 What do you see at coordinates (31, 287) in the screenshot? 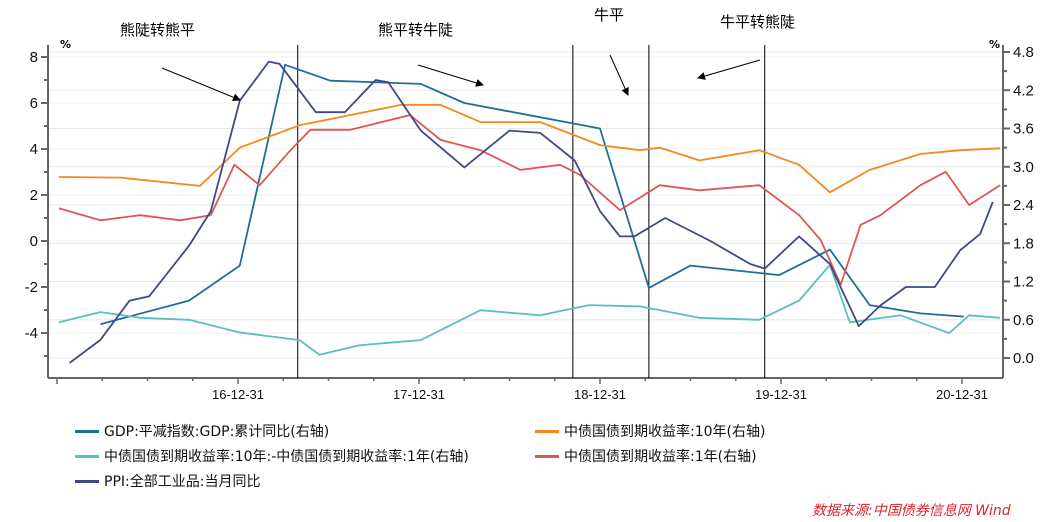
I see `left-tick-label: -2` at bounding box center [31, 287].